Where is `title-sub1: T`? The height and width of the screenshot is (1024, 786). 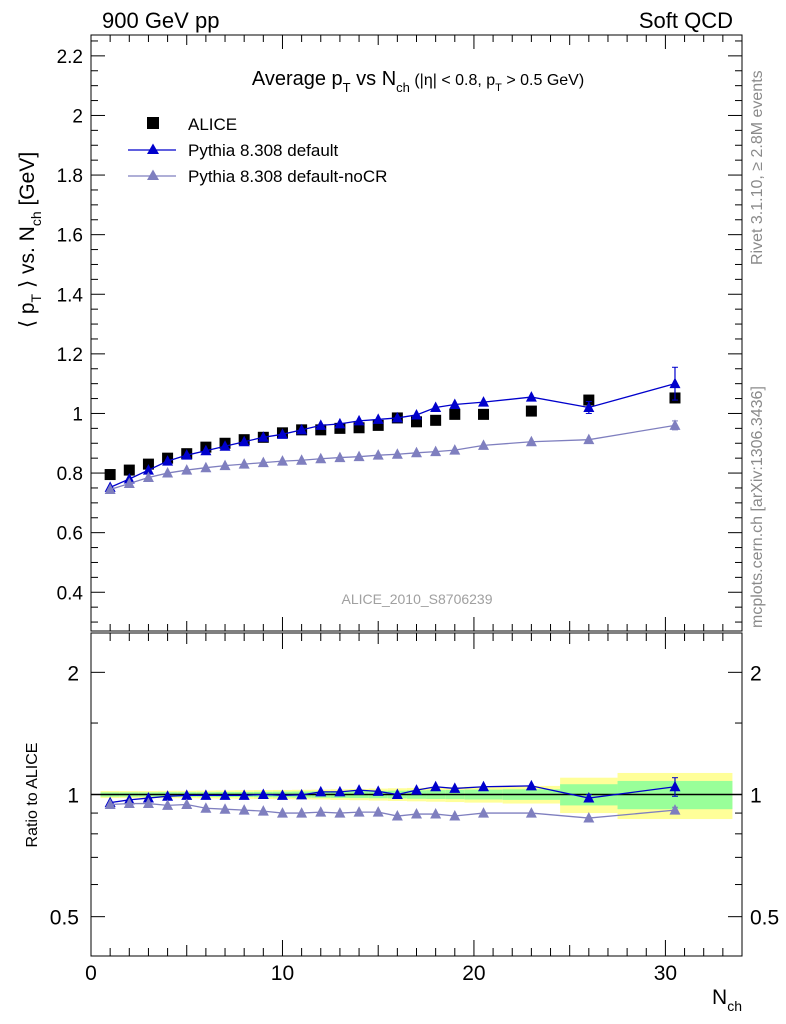 title-sub1: T is located at coordinates (347, 87).